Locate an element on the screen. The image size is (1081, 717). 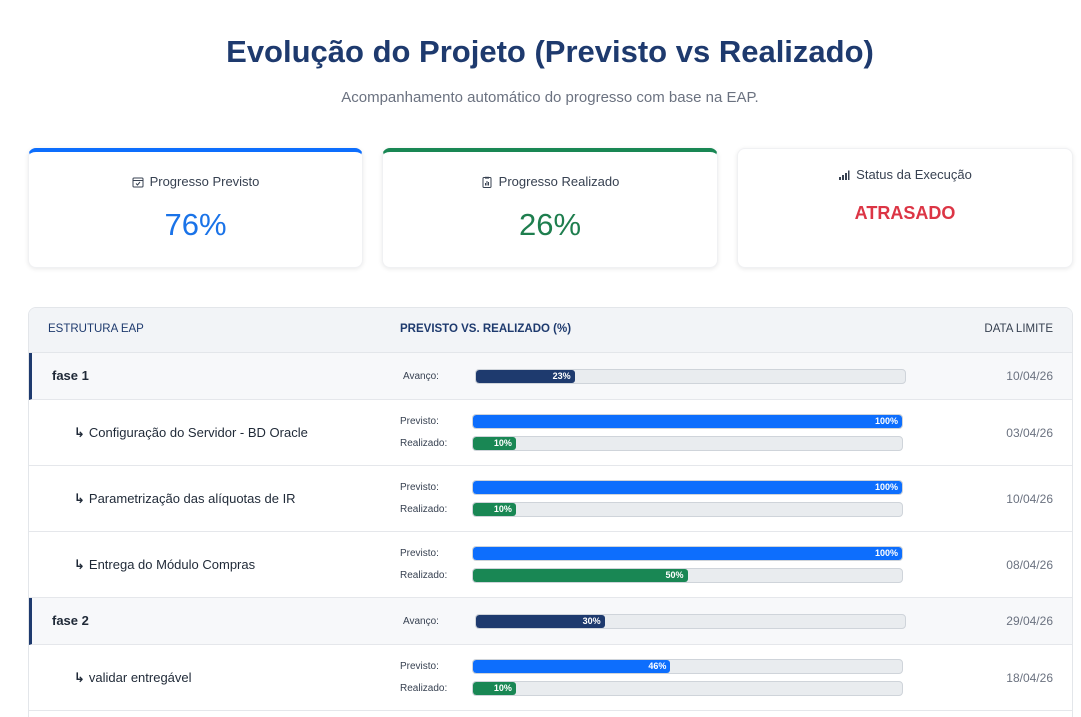
execution-status-label: Status da Execução is located at coordinates (914, 174).